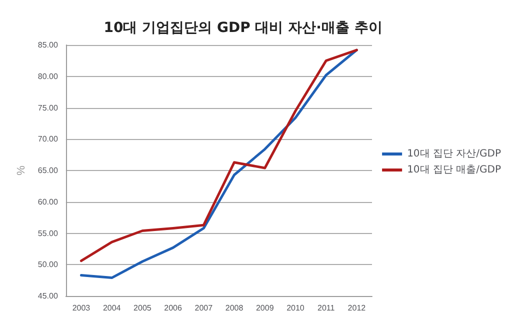 The height and width of the screenshot is (324, 520). What do you see at coordinates (48, 233) in the screenshot?
I see `y-tick-label: 55.00` at bounding box center [48, 233].